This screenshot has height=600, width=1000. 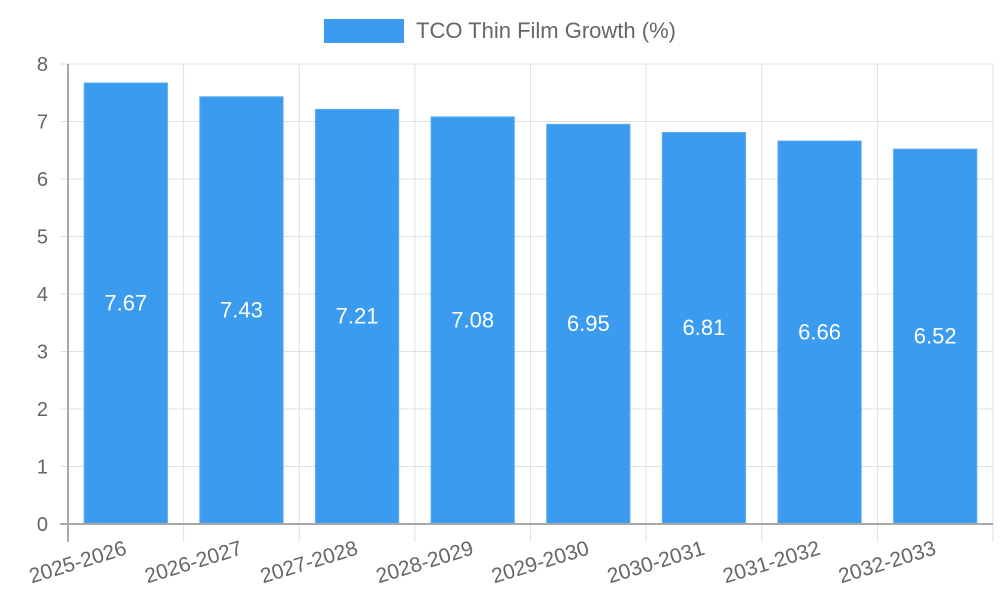 What do you see at coordinates (42, 123) in the screenshot?
I see `y-tick-label: 7` at bounding box center [42, 123].